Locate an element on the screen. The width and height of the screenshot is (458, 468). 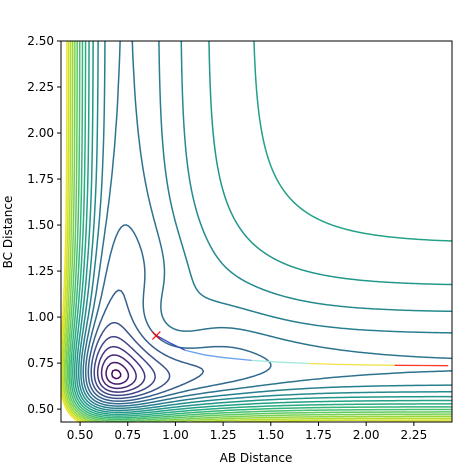
x-tick-label: 1.75 is located at coordinates (318, 435).